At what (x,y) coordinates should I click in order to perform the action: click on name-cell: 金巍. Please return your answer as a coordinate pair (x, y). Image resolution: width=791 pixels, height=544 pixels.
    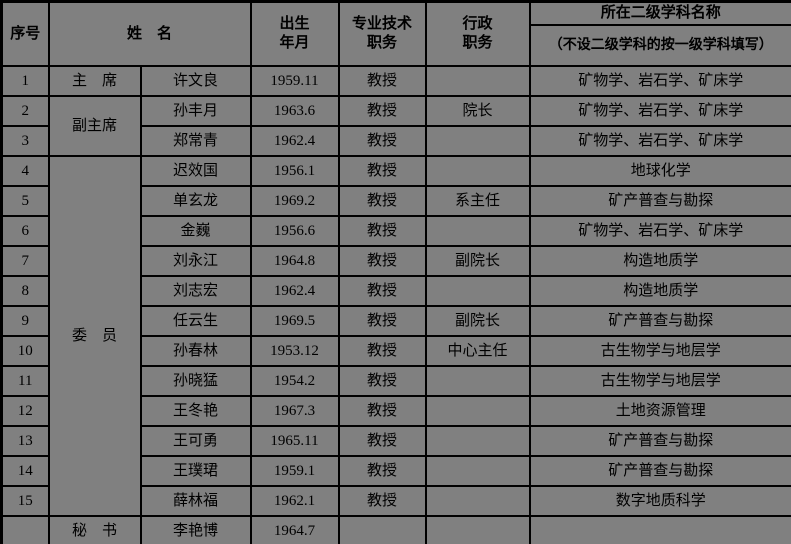
    Looking at the image, I should click on (195, 231).